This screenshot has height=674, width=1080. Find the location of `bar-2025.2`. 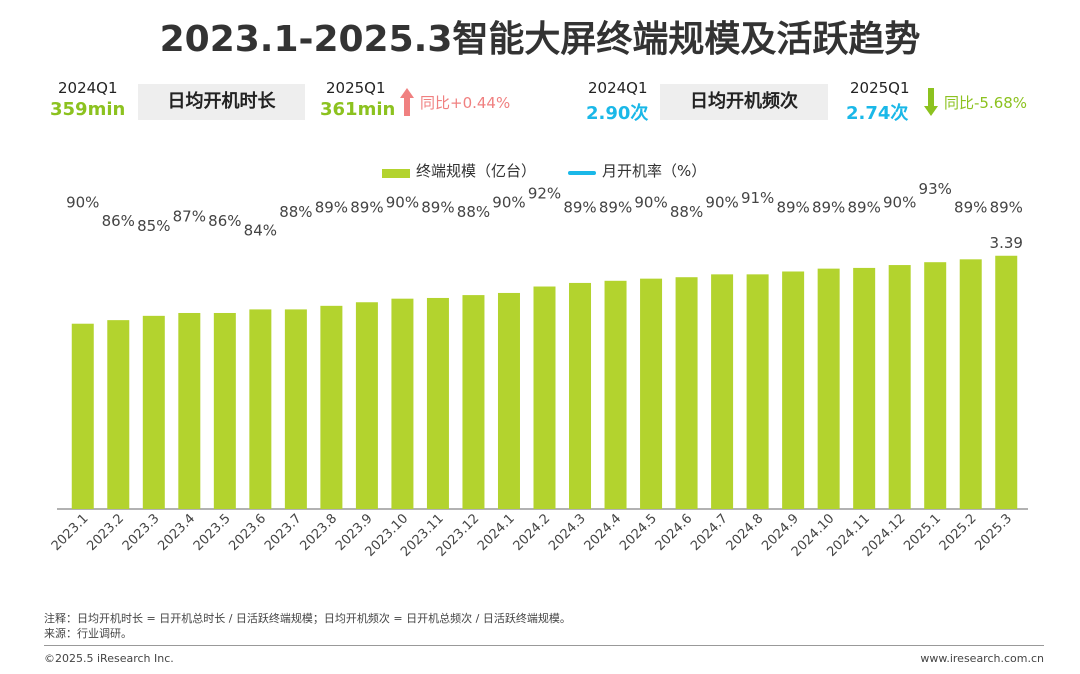

bar-2025.2 is located at coordinates (970, 384).